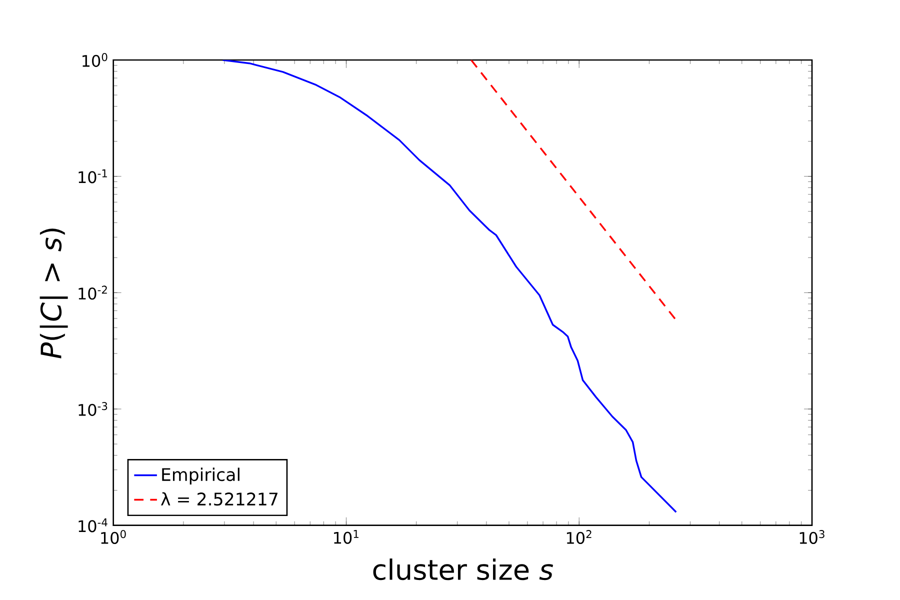 The width and height of the screenshot is (900, 600). Describe the element at coordinates (201, 476) in the screenshot. I see `legend-label: Empirical` at that location.